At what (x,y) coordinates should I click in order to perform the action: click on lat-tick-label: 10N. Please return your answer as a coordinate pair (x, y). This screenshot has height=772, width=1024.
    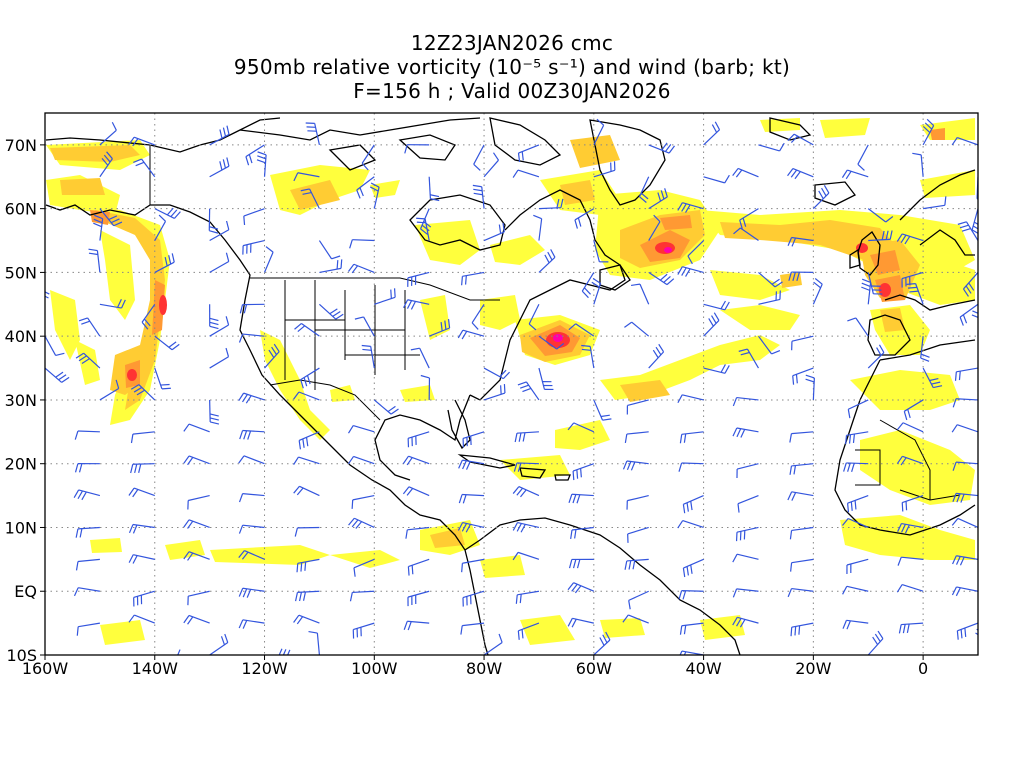
    Looking at the image, I should click on (21, 527).